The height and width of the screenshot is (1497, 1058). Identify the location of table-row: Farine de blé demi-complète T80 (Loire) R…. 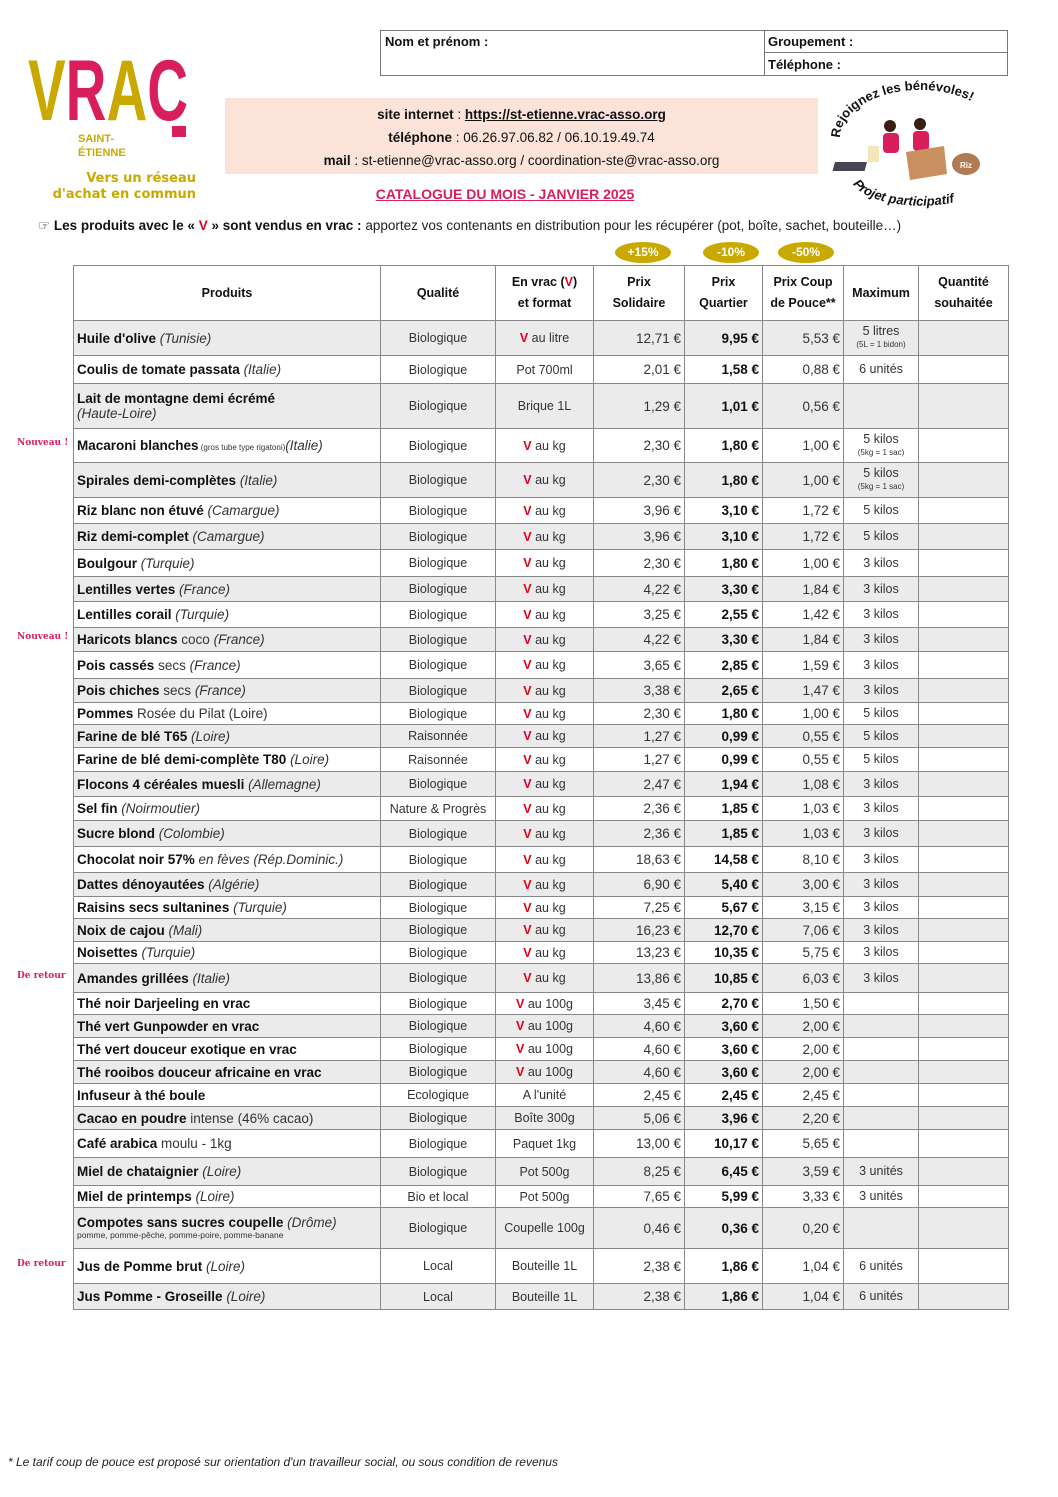
(541, 759).